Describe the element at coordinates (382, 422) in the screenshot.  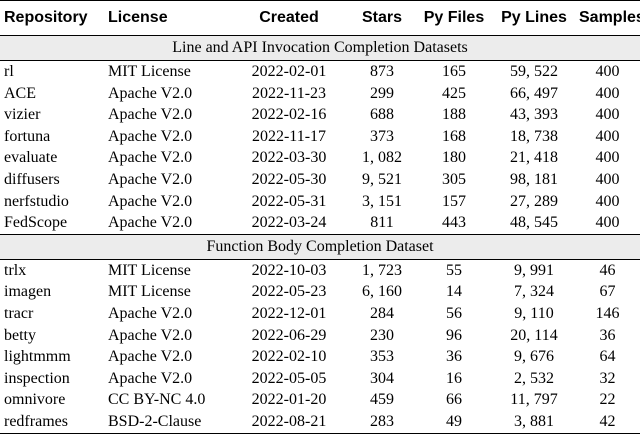
I see `cell-stars: 283` at that location.